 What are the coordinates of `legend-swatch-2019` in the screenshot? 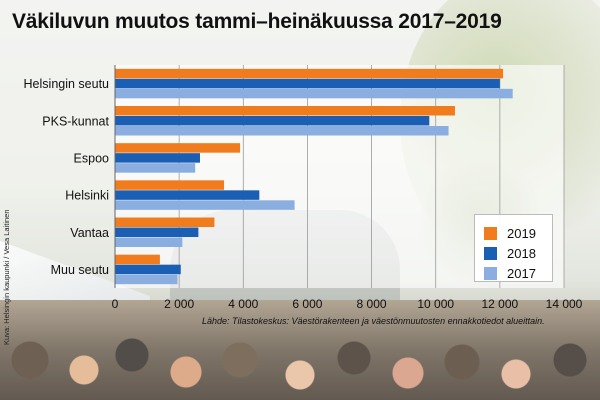 It's located at (490, 233).